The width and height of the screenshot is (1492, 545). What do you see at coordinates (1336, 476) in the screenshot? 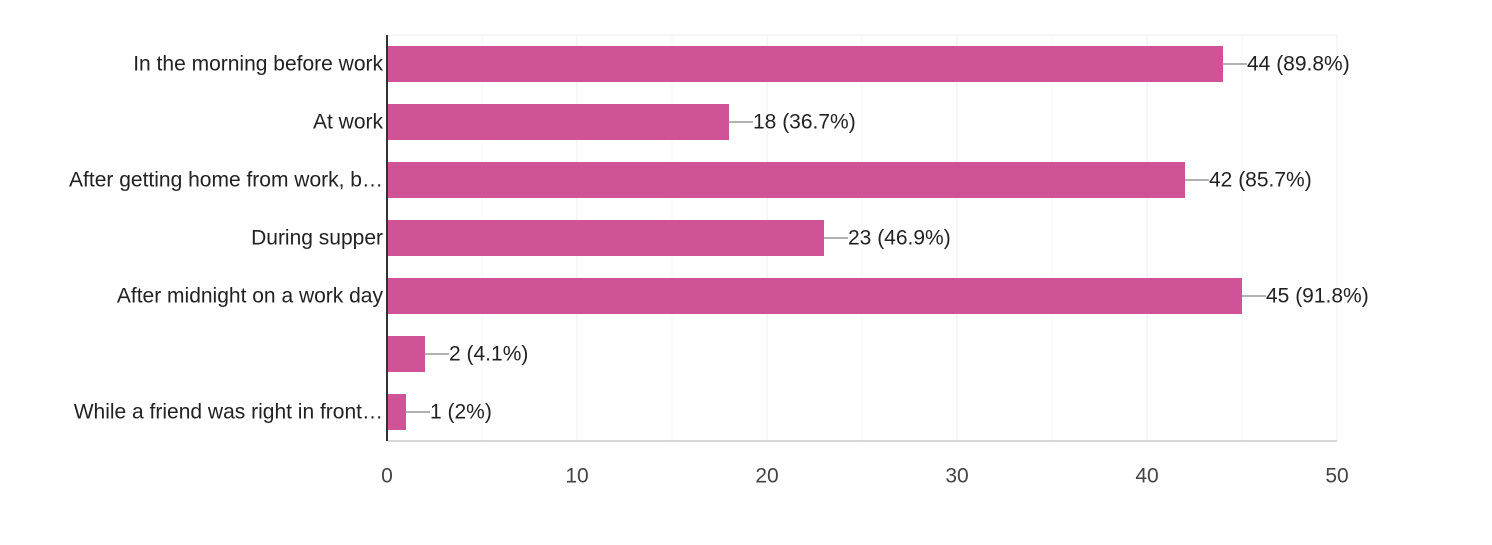
I see `x-tick-label-50: 50` at bounding box center [1336, 476].